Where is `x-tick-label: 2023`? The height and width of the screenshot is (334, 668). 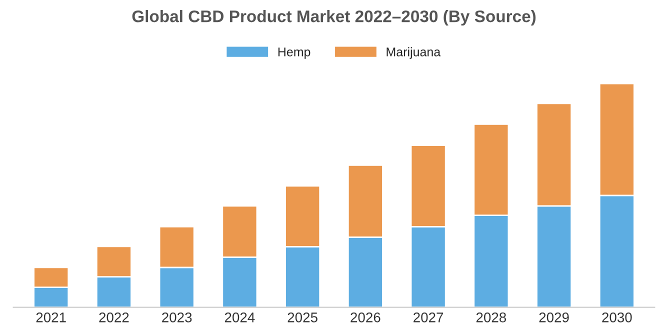
x-tick-label: 2023 is located at coordinates (177, 317).